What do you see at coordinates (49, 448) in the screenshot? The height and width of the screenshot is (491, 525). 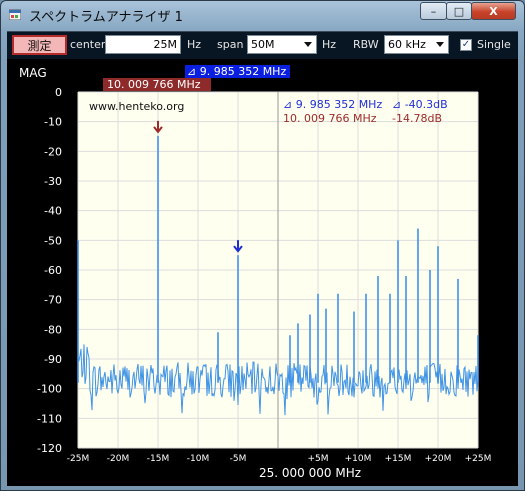 I see `y-tick-label: -120` at bounding box center [49, 448].